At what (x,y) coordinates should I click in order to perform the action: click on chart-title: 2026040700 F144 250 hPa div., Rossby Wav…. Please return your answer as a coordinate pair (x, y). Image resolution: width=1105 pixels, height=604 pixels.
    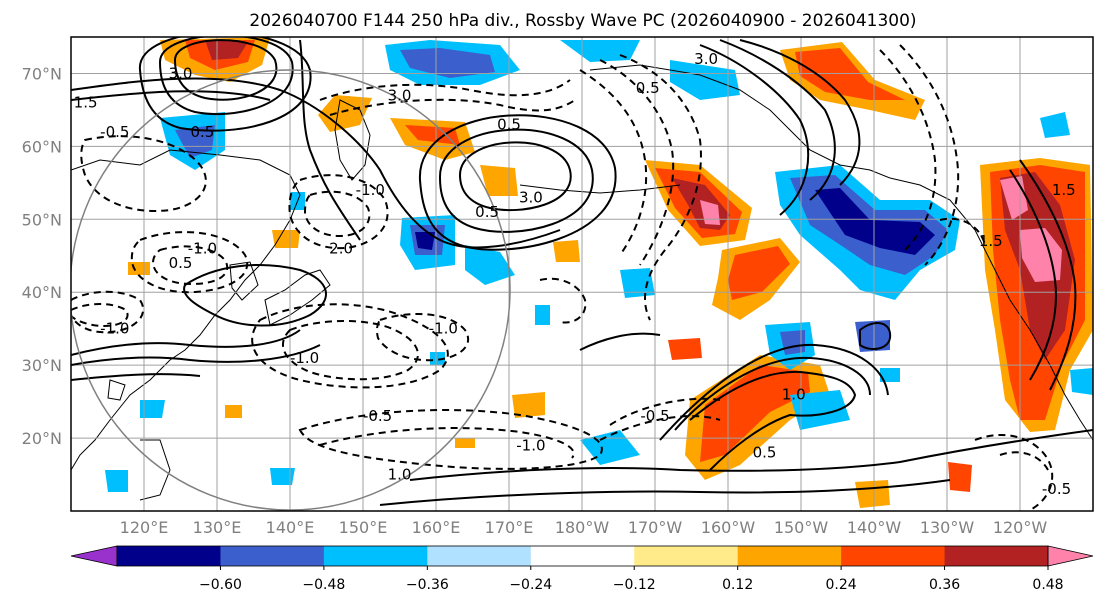
    Looking at the image, I should click on (582, 21).